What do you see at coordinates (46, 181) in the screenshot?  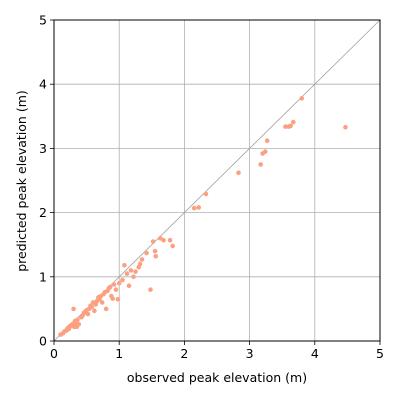 I see `y-axis-ticks: 0 1 2 3 4 5` at bounding box center [46, 181].